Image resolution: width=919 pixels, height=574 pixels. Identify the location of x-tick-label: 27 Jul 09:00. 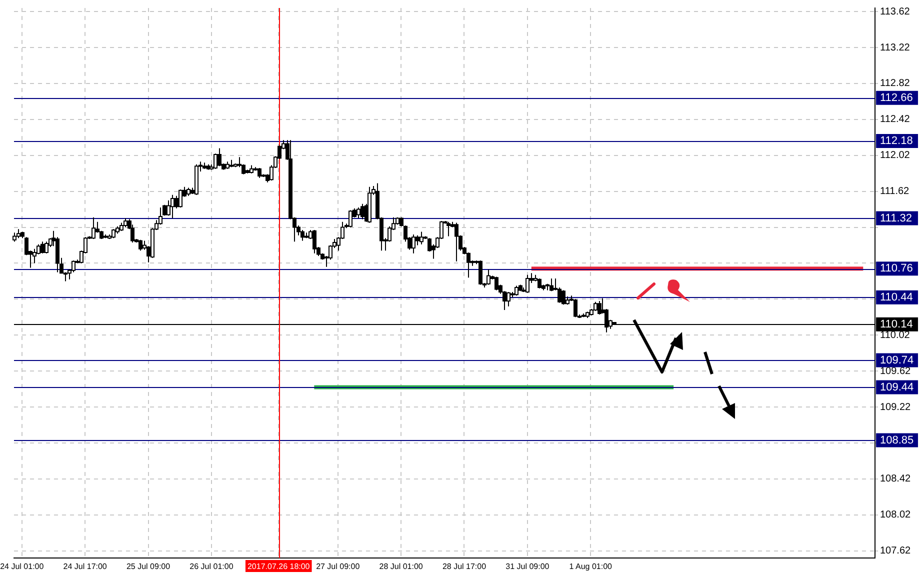
(338, 567).